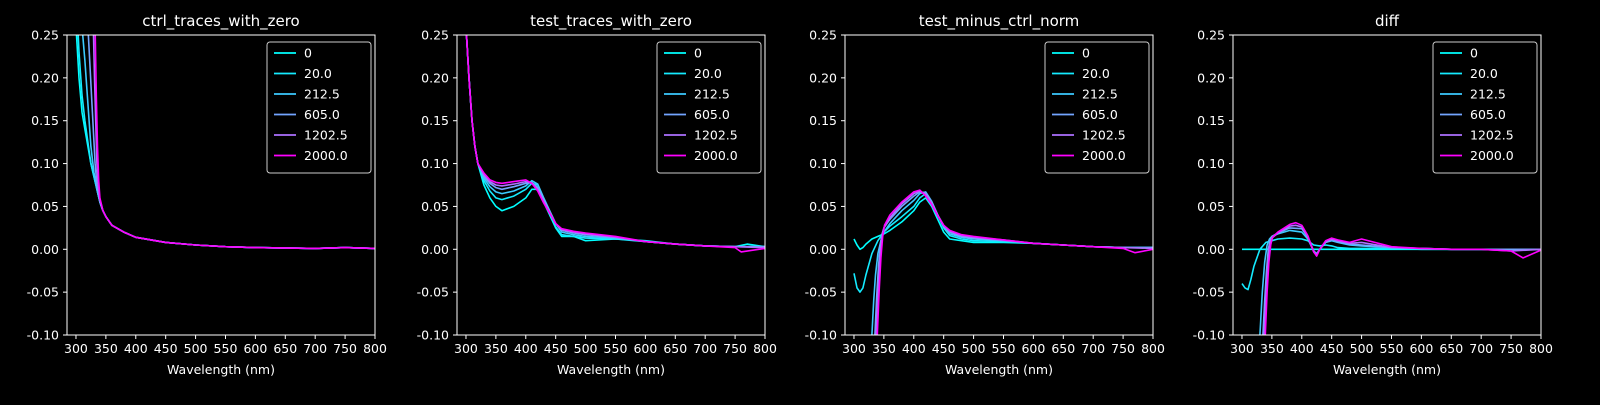 The image size is (1600, 405). What do you see at coordinates (1123, 348) in the screenshot?
I see `x-tick-label: 750` at bounding box center [1123, 348].